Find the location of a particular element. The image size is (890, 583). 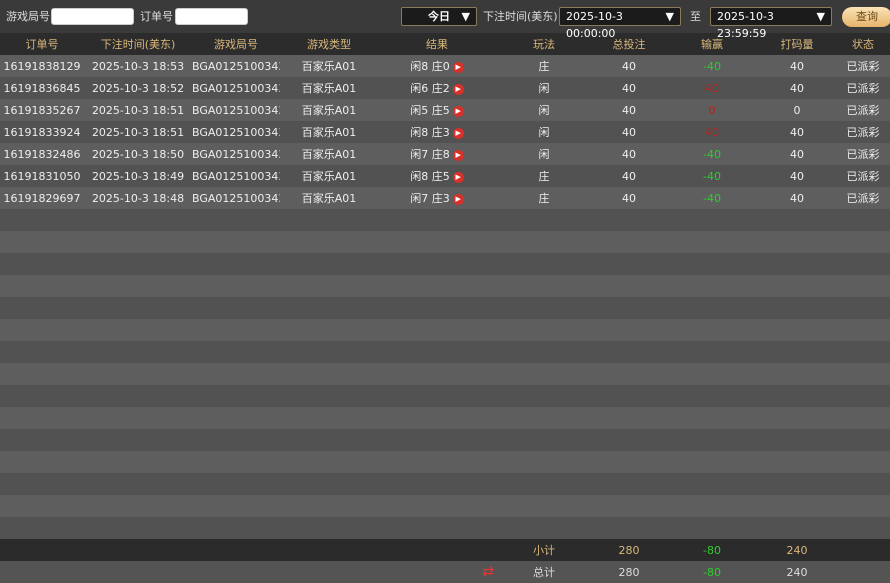

cell-text: 闲8 庄5 is located at coordinates (430, 176).